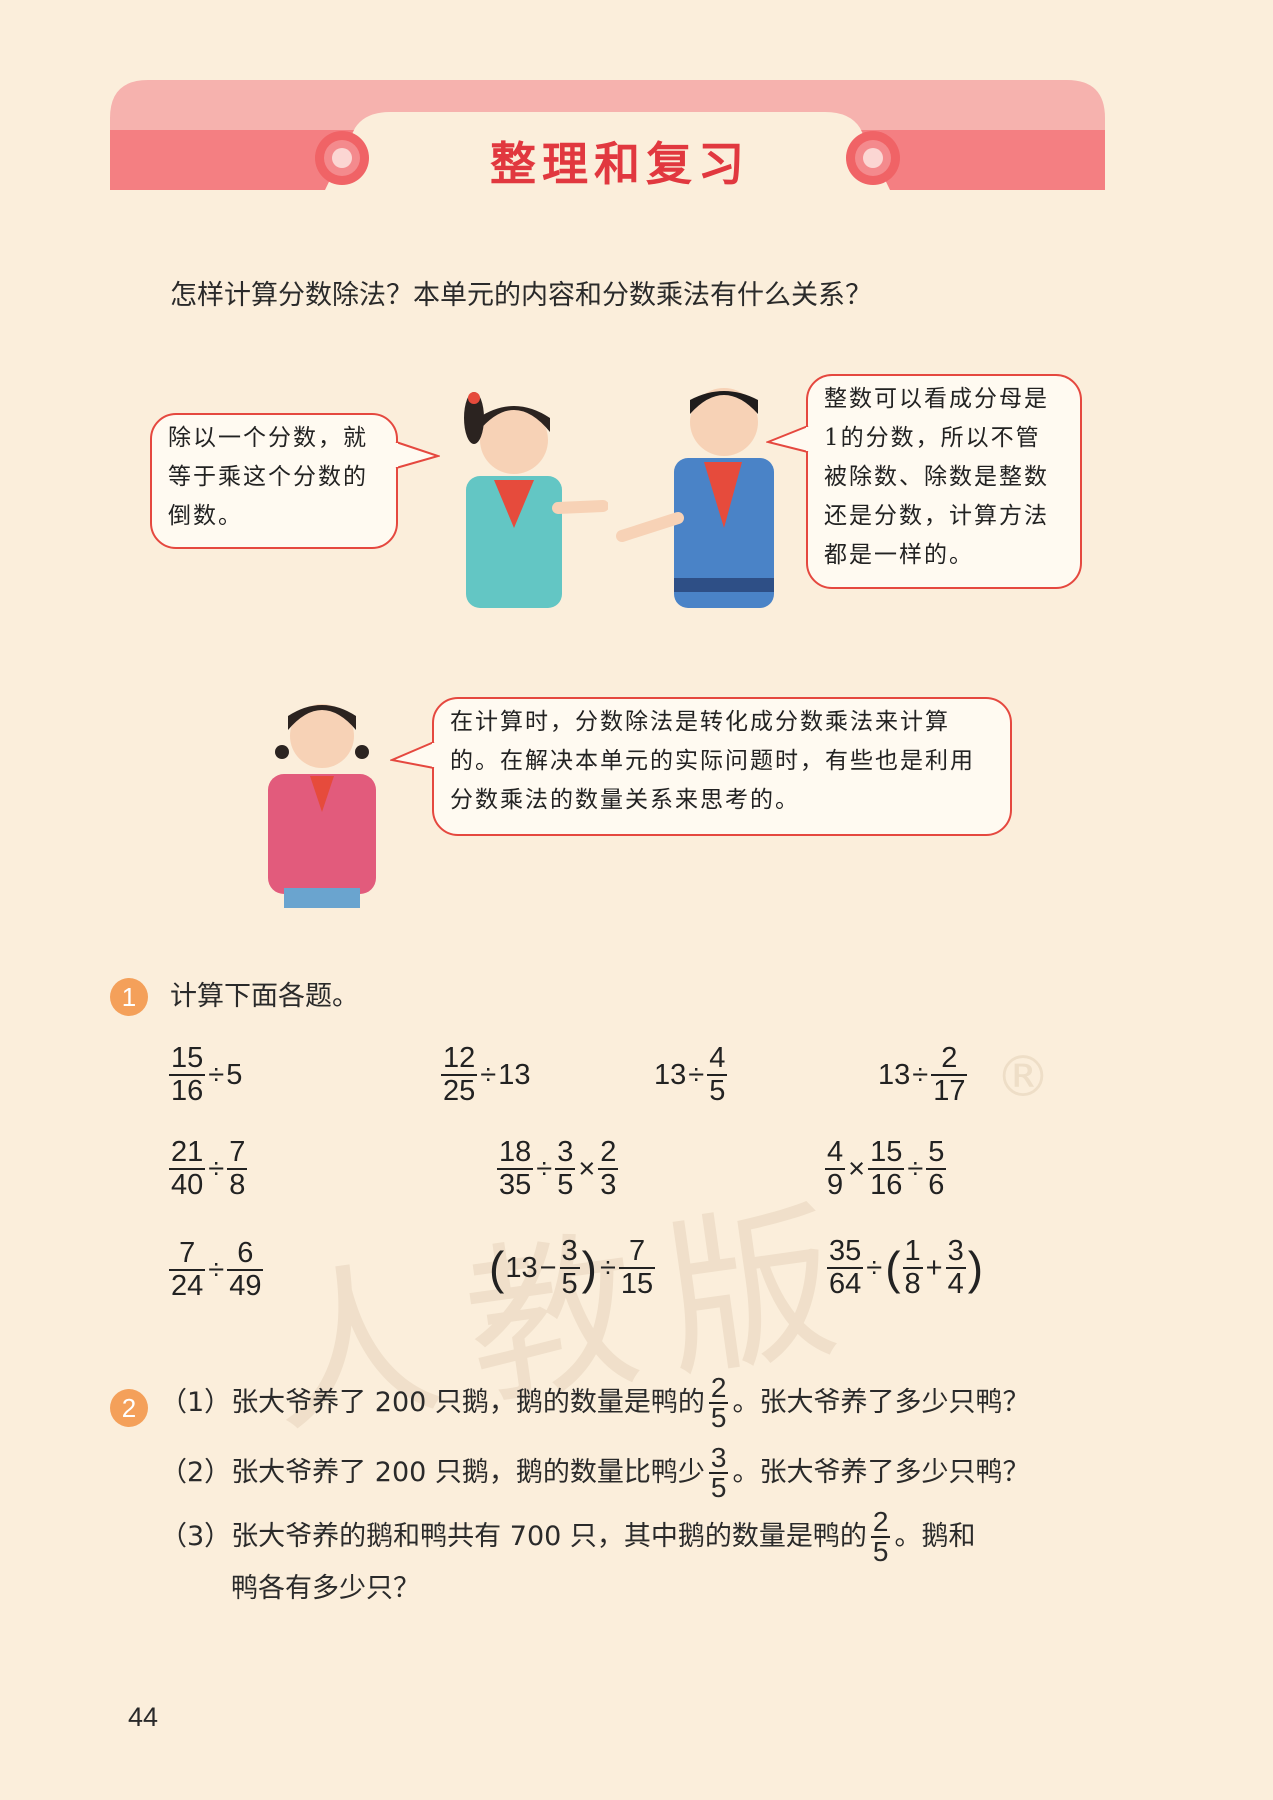 This screenshot has width=1273, height=1800. What do you see at coordinates (607, 135) in the screenshot?
I see `header-banner` at bounding box center [607, 135].